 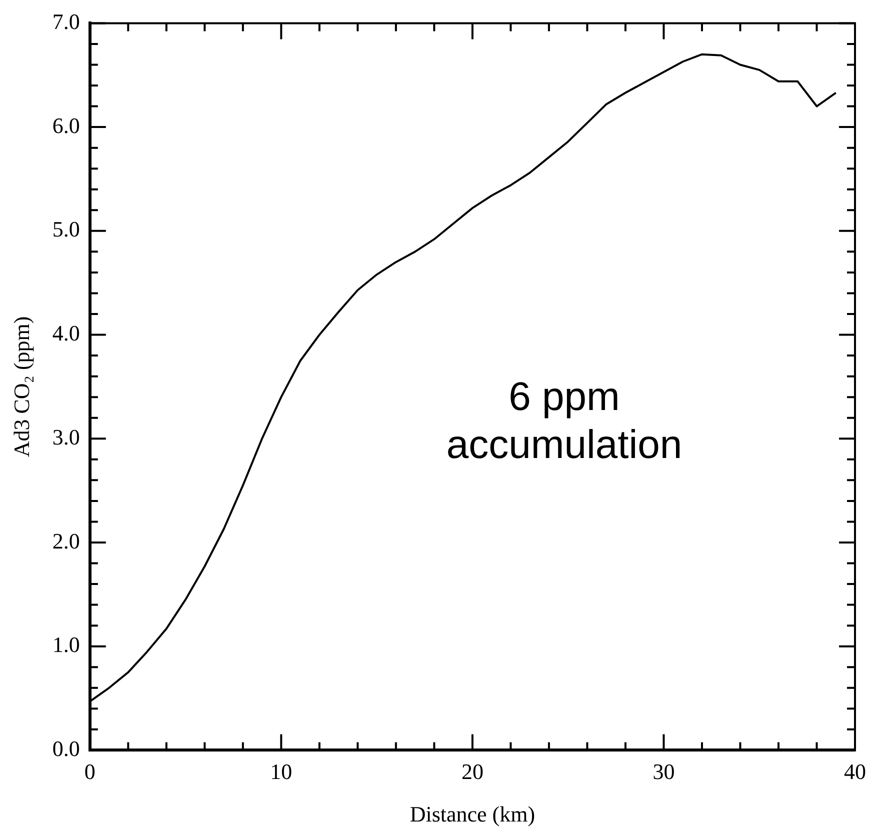 What do you see at coordinates (21, 387) in the screenshot?
I see `y-axis-title: Ad3 CO₂ (ppm)` at bounding box center [21, 387].